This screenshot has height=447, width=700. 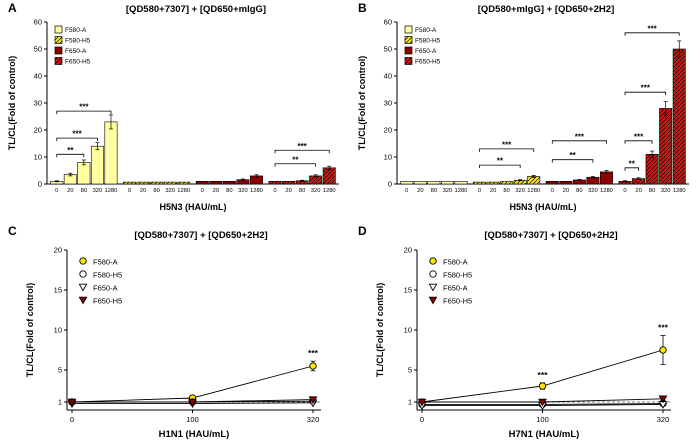 I want to click on y-tick-label: 0, so click(x=390, y=184).